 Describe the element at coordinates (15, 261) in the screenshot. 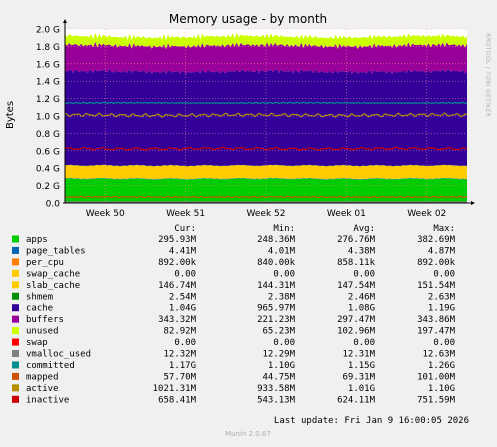

I see `legend-swatch-per_cpu` at that location.